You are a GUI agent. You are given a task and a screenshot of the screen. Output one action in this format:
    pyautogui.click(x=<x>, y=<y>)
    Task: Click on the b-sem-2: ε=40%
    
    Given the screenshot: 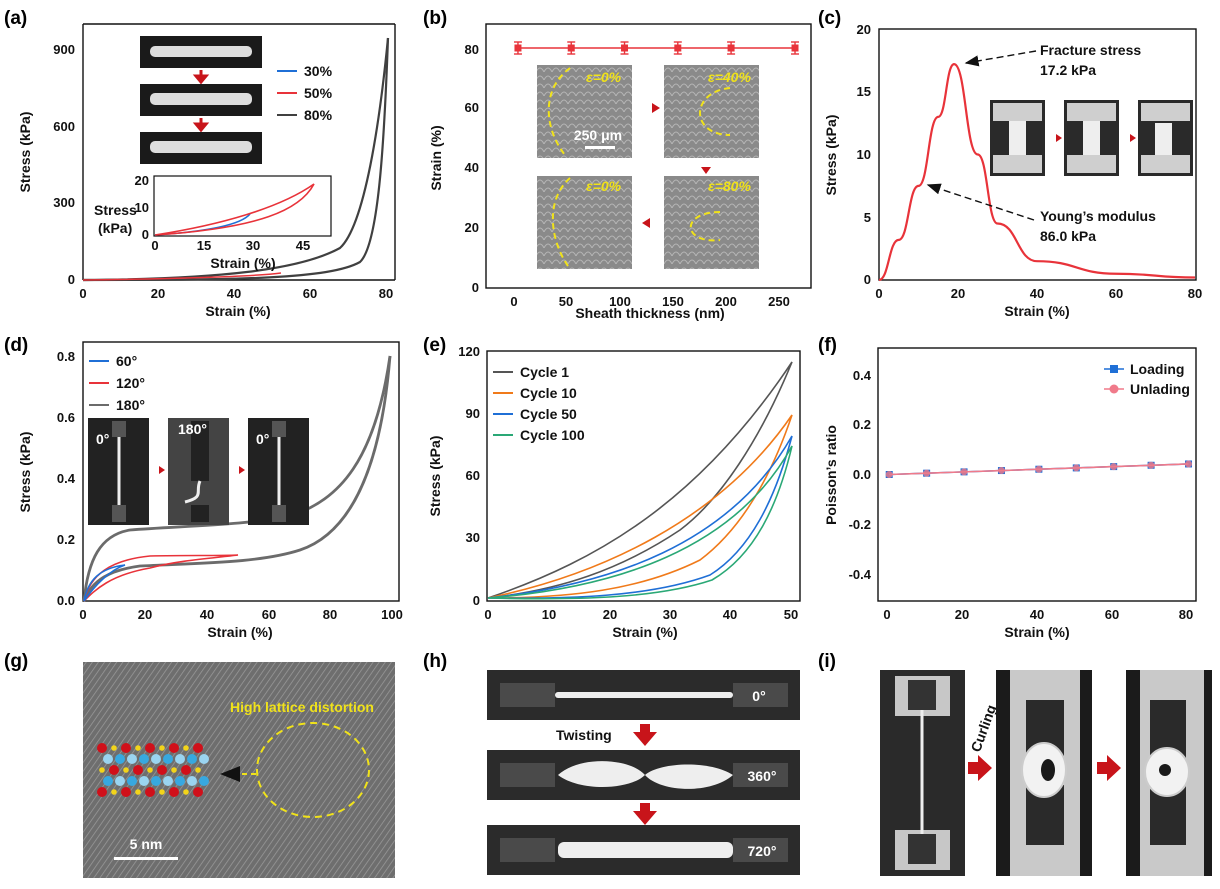 What is the action you would take?
    pyautogui.click(x=711, y=111)
    